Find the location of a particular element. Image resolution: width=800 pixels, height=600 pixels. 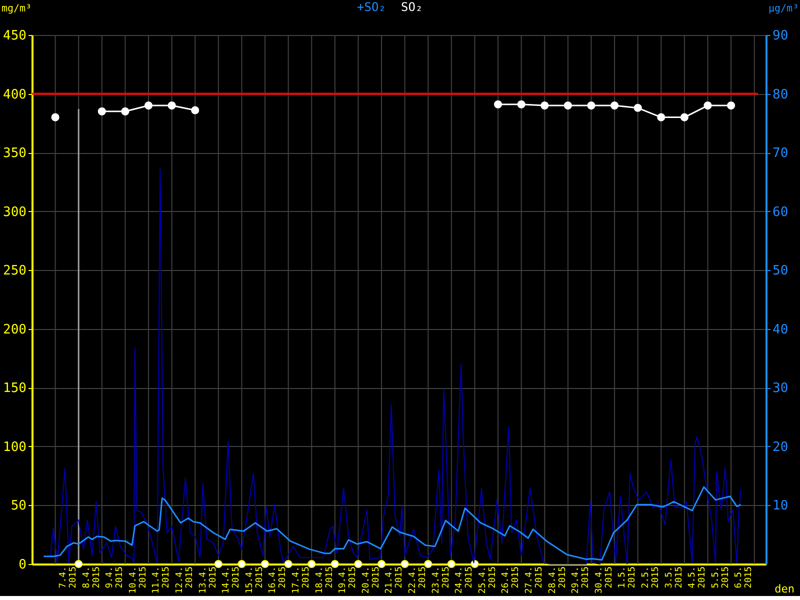

y-axis-title: mg/m³ is located at coordinates (16, 9).